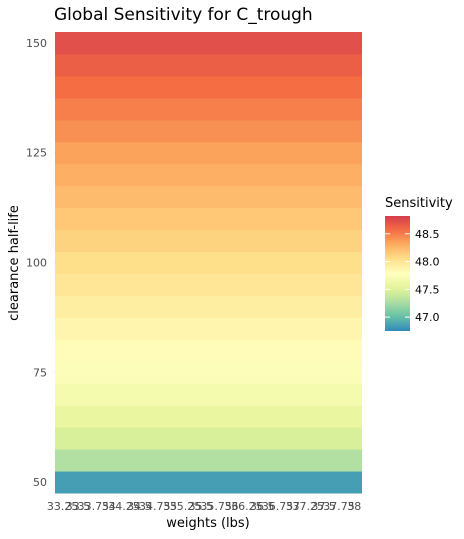 The width and height of the screenshot is (464, 539). Describe the element at coordinates (36, 153) in the screenshot. I see `y-tick-label: 125` at that location.